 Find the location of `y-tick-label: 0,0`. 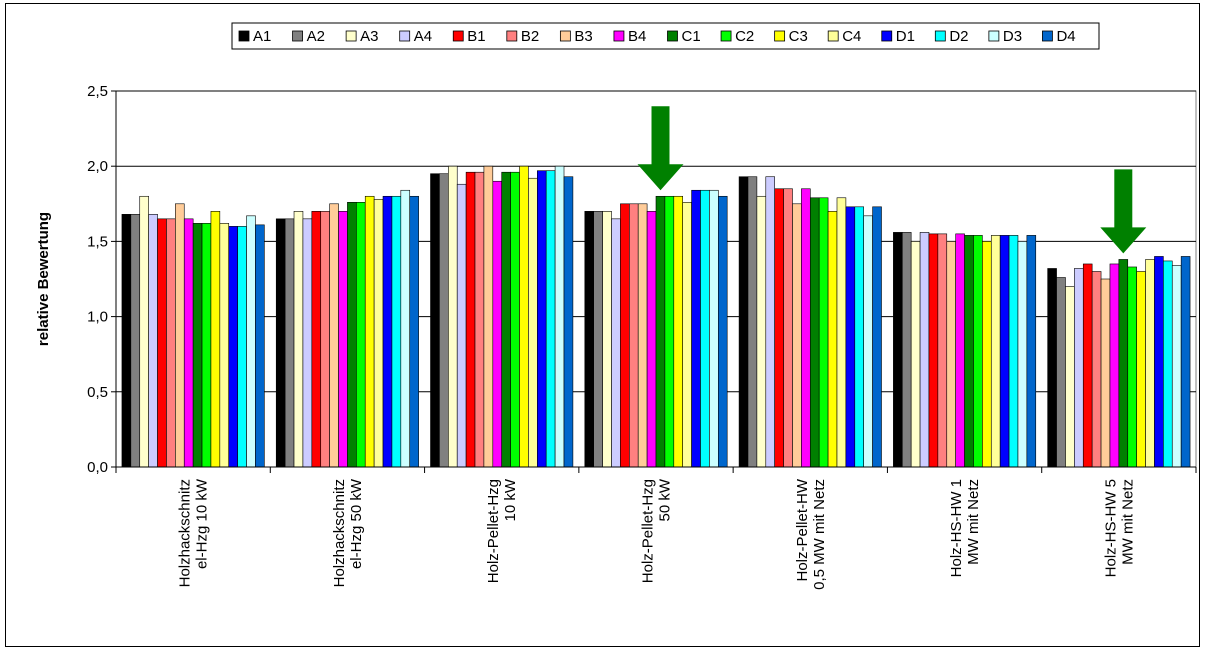

y-tick-label: 0,0 is located at coordinates (97, 467).